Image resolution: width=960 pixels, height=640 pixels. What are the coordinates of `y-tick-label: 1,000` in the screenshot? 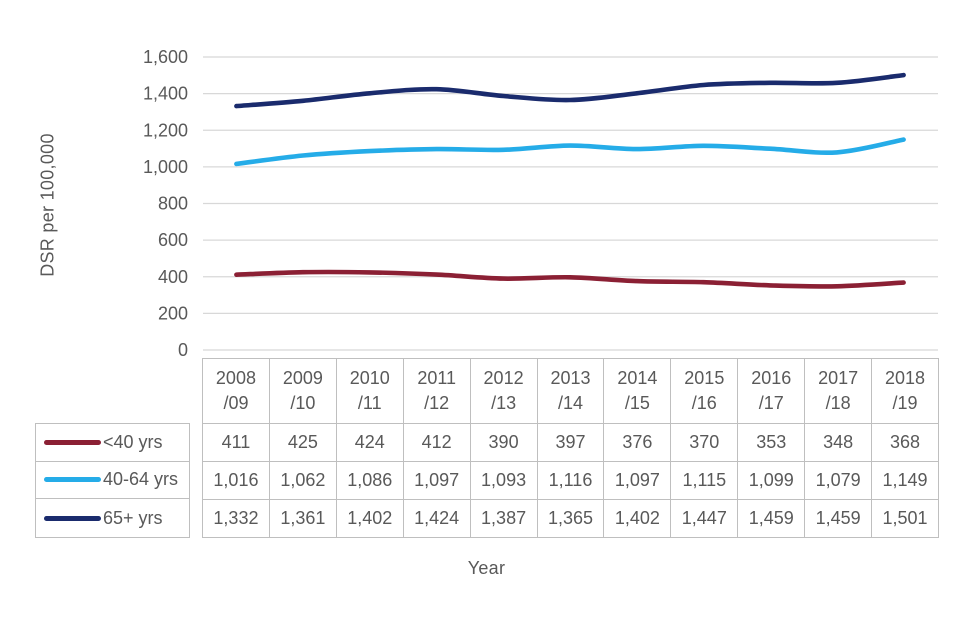 It's located at (165, 167).